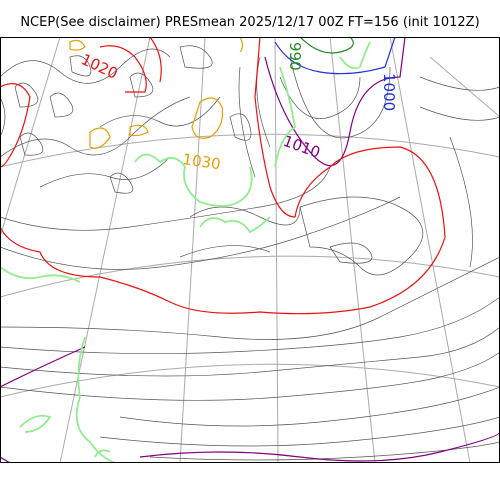 This screenshot has height=500, width=500. Describe the element at coordinates (99, 66) in the screenshot. I see `contour-label-1020: 1020` at that location.